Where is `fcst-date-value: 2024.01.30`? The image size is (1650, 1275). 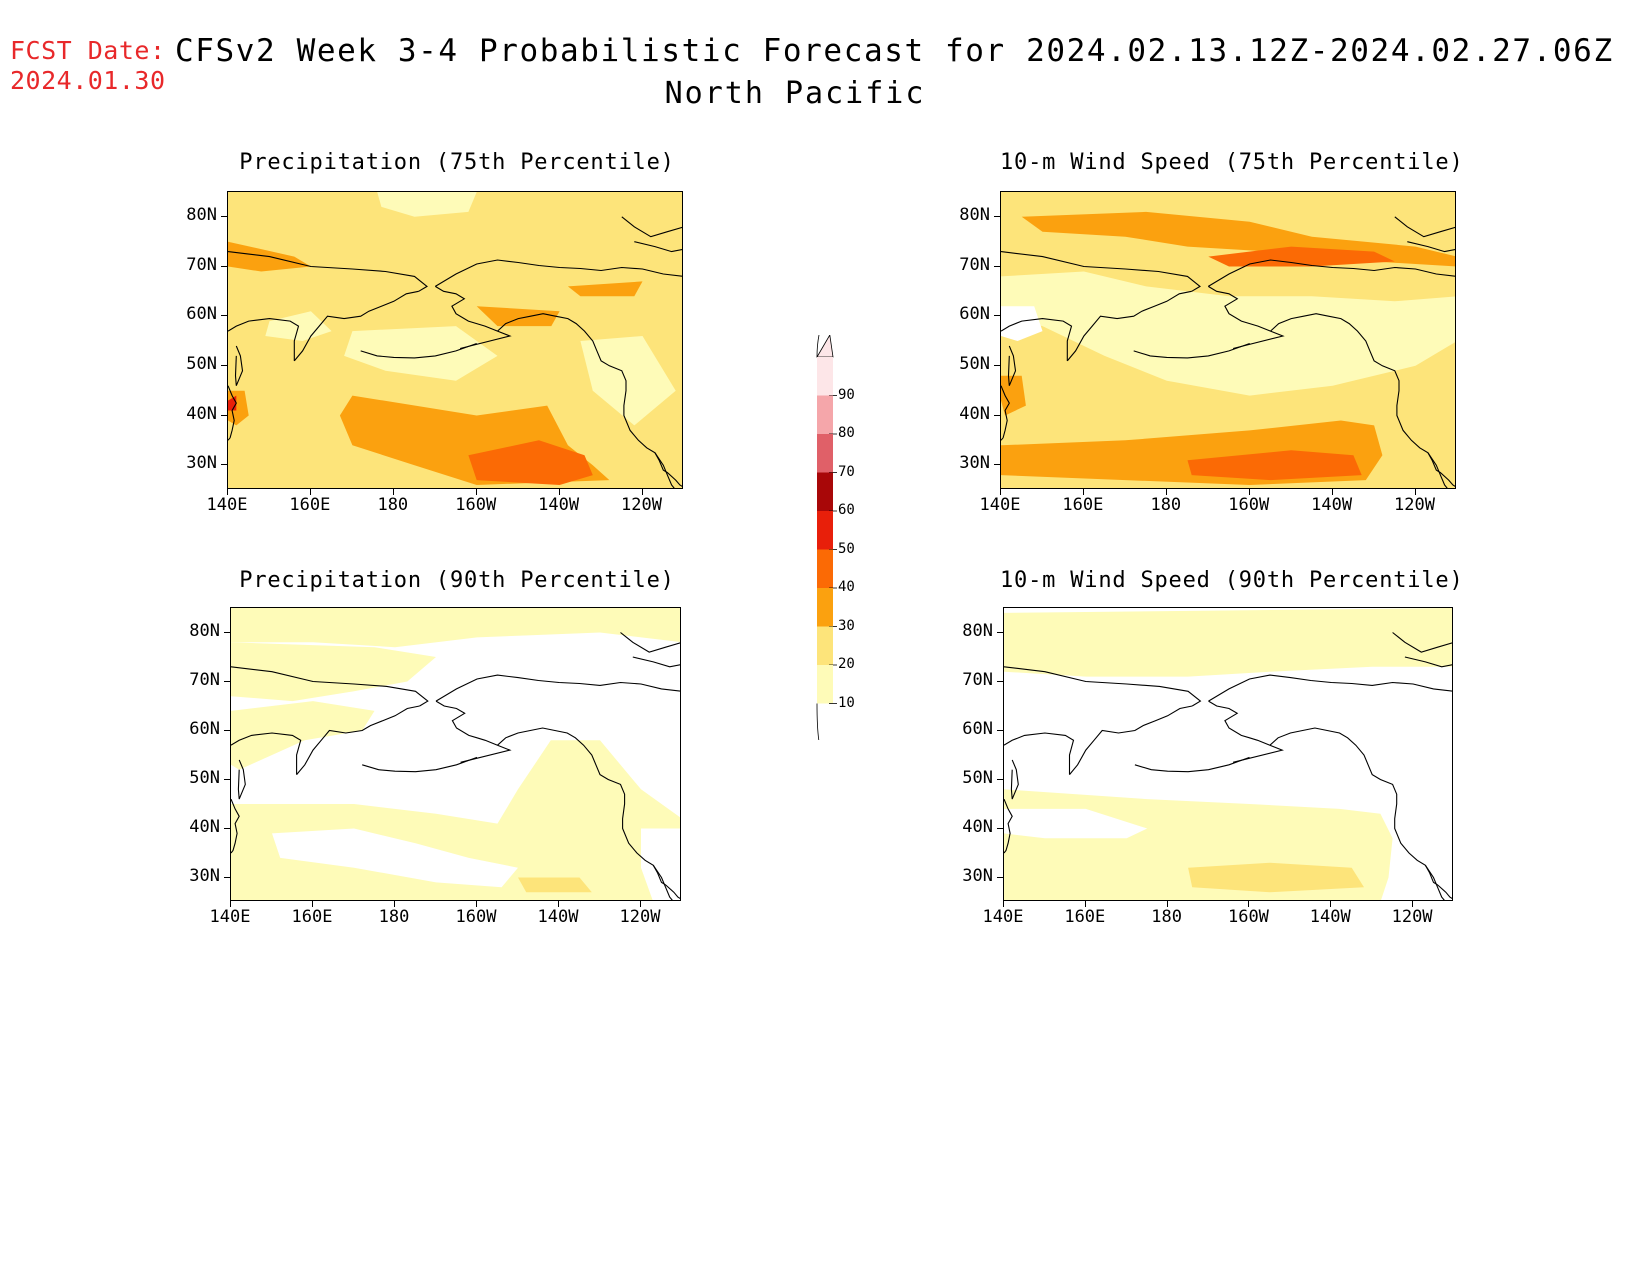
fcst-date-value: 2024.01.30 is located at coordinates (88, 80).